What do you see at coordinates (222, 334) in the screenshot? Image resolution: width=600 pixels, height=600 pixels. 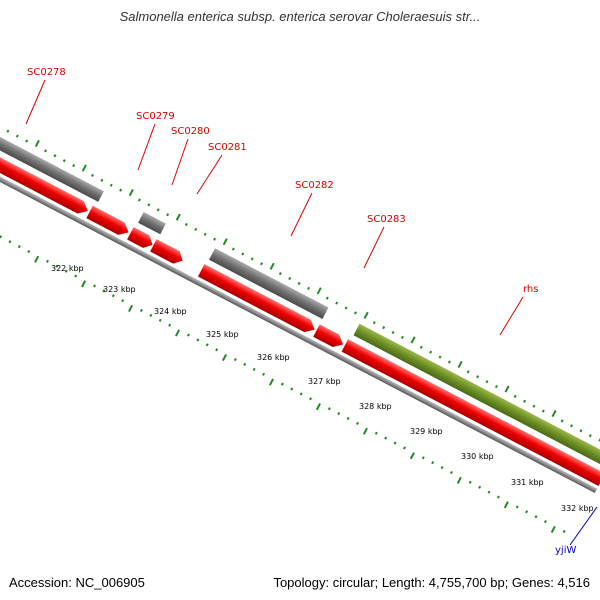 I see `kbp-label: 325 kbp` at bounding box center [222, 334].